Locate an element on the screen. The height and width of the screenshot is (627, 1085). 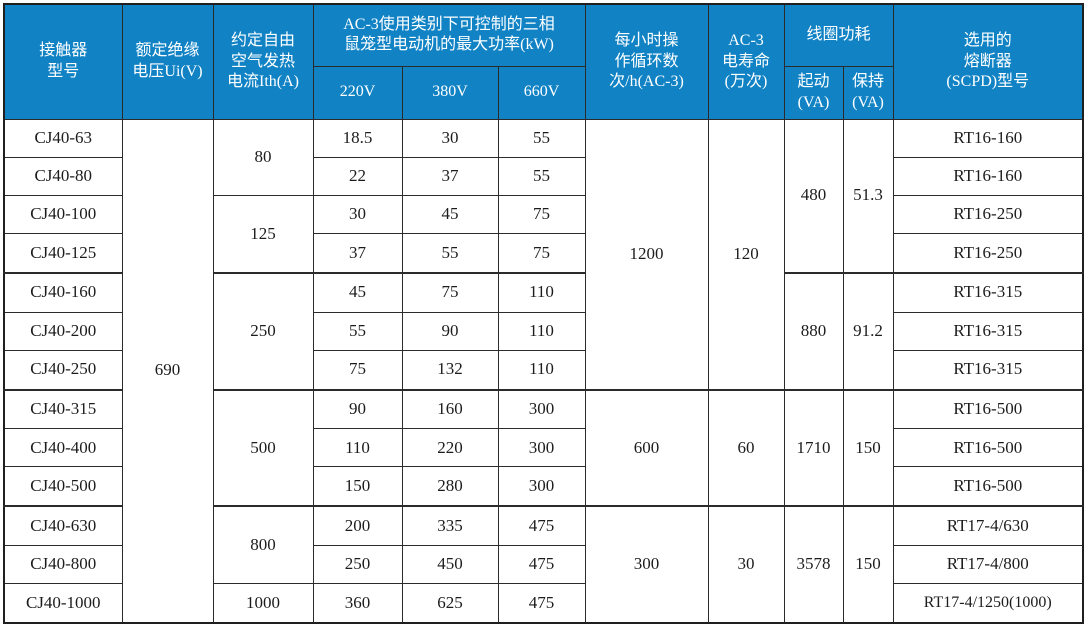
cell-power-220v: 18.5 is located at coordinates (357, 138).